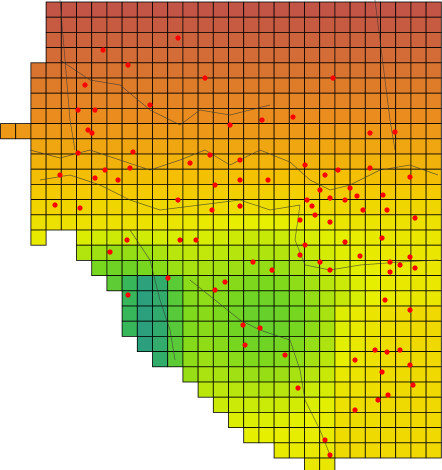  Describe the element at coordinates (385, 75) in the screenshot. I see `boundary` at that location.